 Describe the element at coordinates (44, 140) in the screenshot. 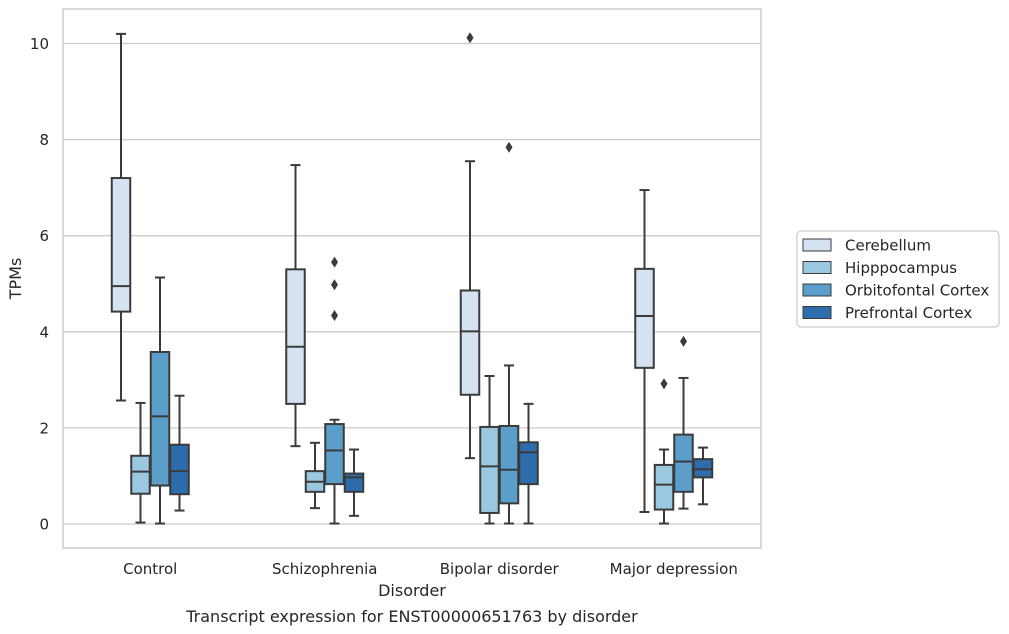

I see `y-tick-label: 8` at that location.